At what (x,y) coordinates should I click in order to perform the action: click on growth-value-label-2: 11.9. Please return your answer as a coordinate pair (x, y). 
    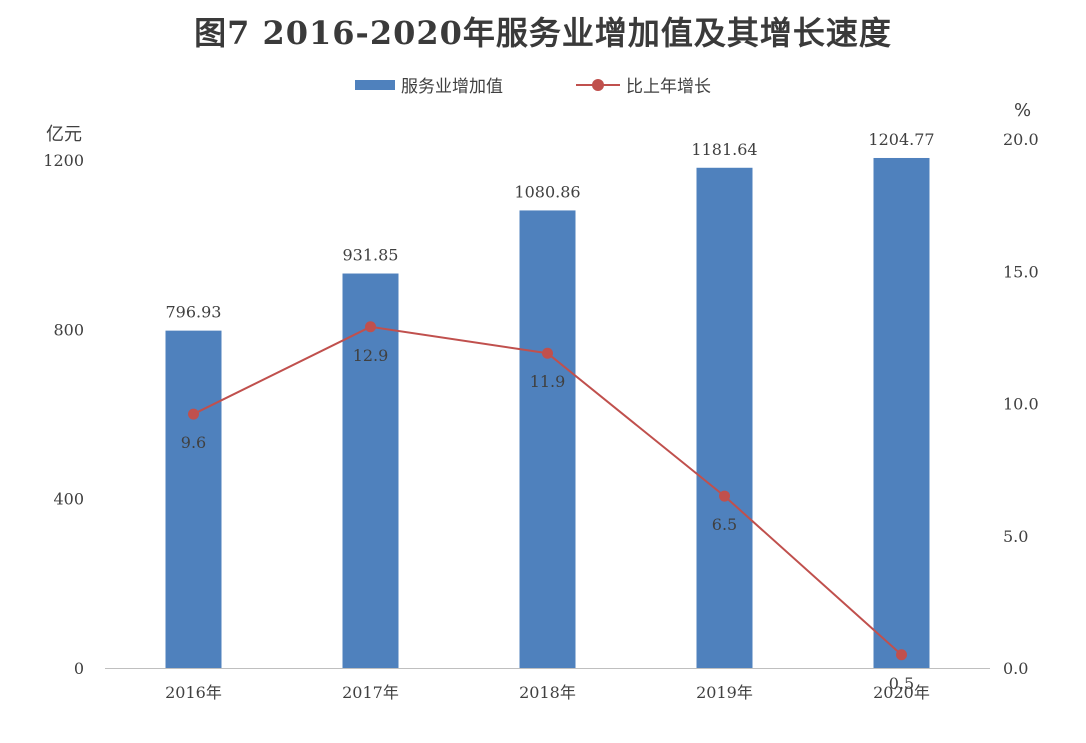
    Looking at the image, I should click on (548, 381).